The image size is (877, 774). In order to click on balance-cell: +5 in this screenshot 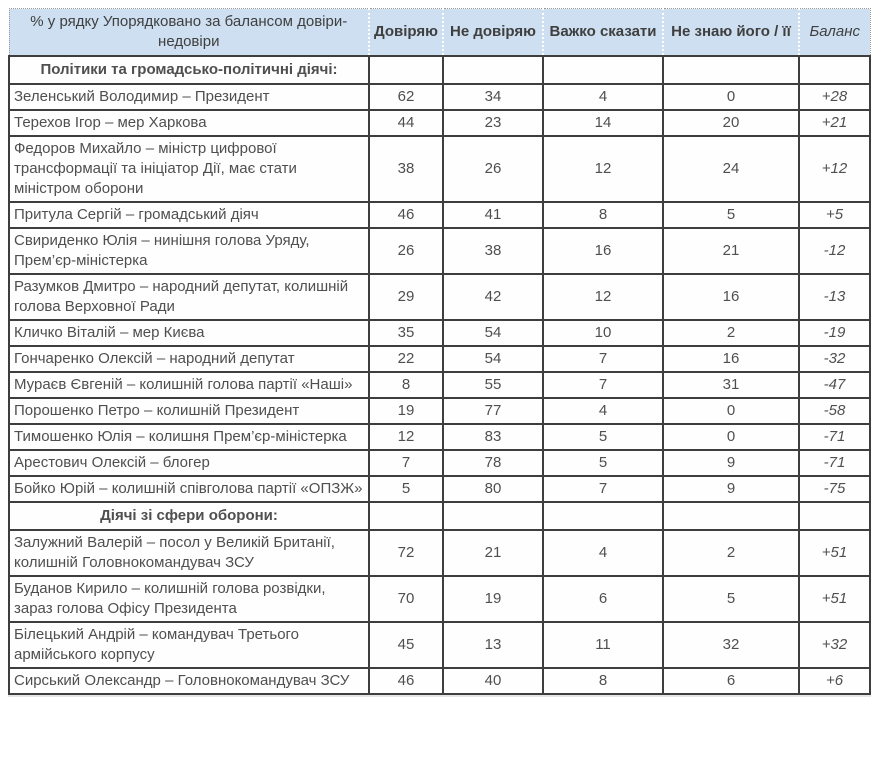, I will do `click(834, 215)`.